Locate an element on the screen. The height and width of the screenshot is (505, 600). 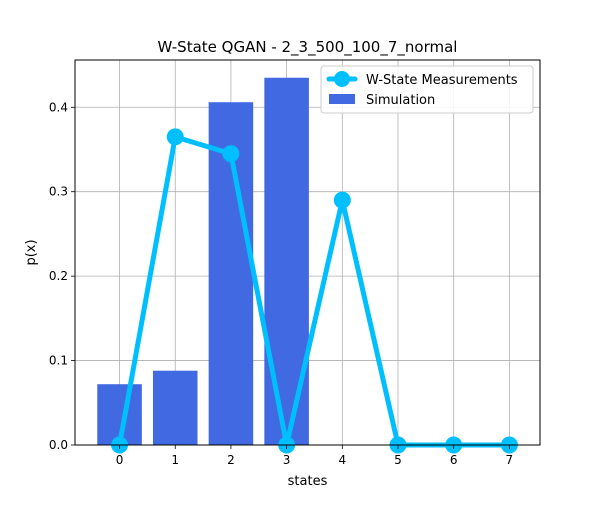
y-tick-label: 0.4 is located at coordinates (58, 107).